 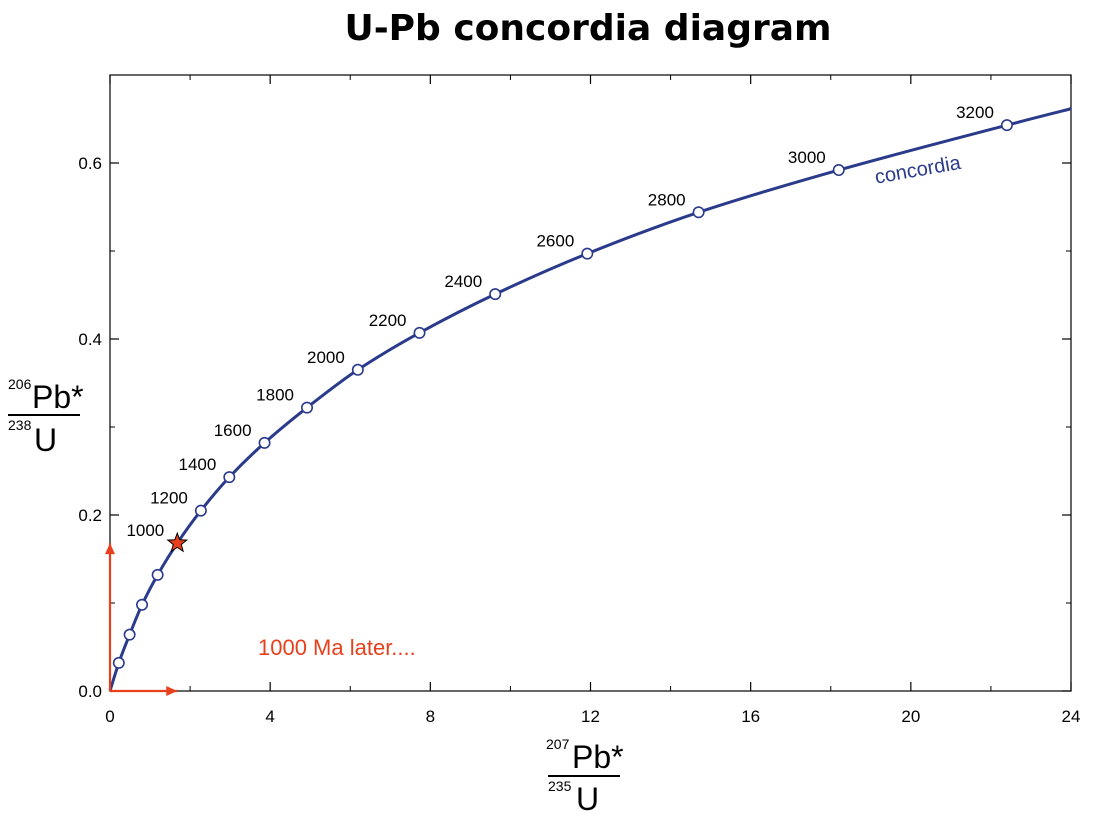 What do you see at coordinates (141, 619) in the screenshot?
I see `growth-vectors` at bounding box center [141, 619].